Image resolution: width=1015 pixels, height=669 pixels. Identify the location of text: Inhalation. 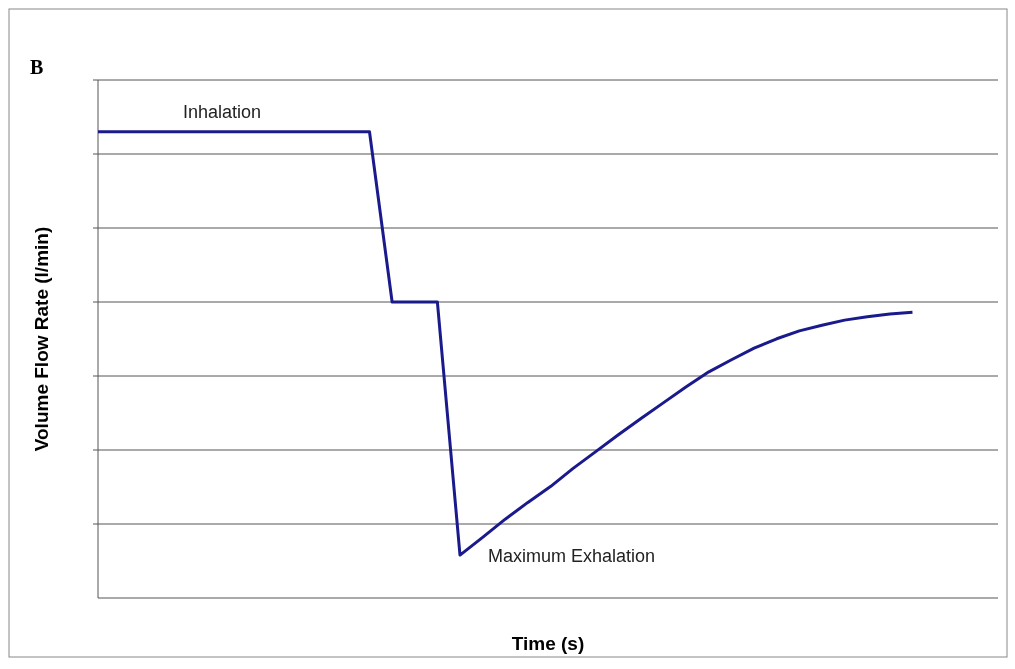
(222, 111).